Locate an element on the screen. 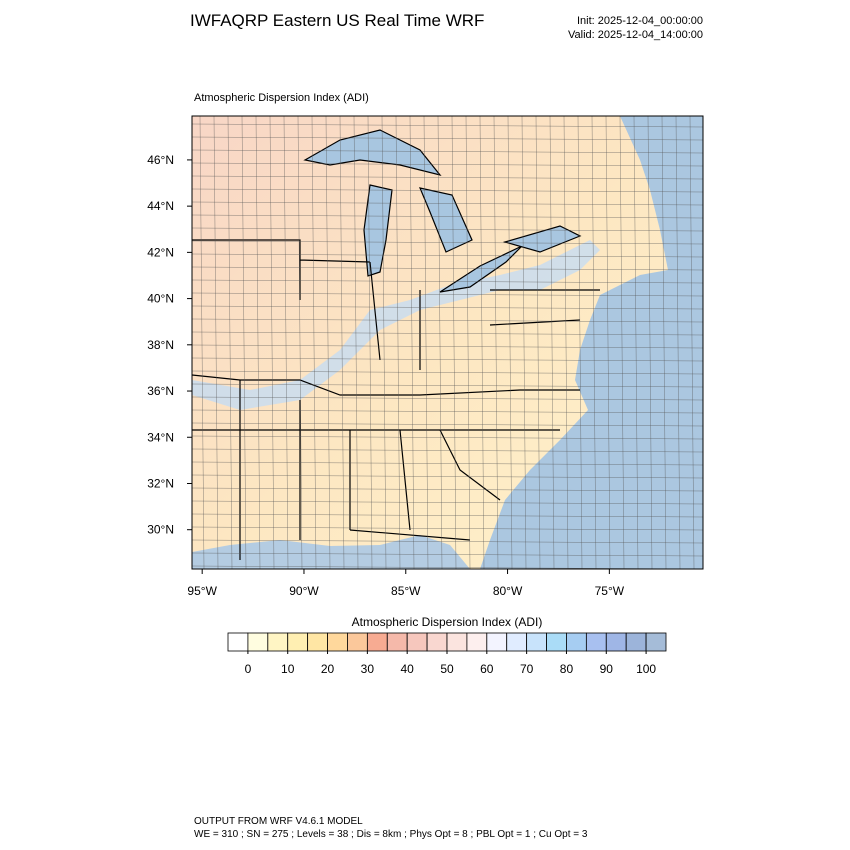 This screenshot has width=850, height=850. lat-tick-label: 44°N is located at coordinates (160, 206).